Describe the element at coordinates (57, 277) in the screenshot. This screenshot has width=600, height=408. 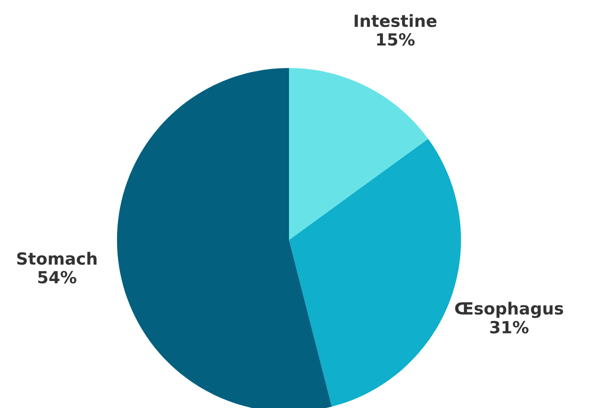
I see `data-label: 54%` at that location.